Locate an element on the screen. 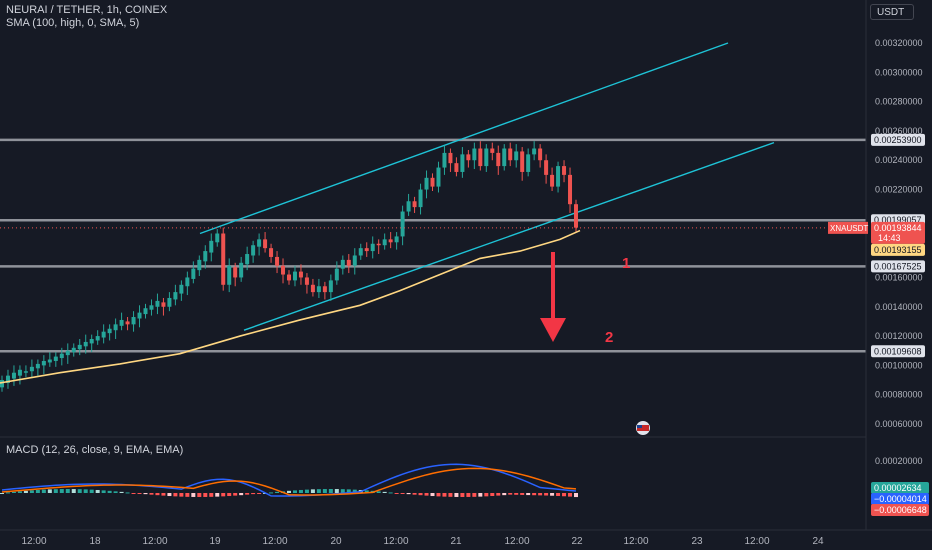  price-tick-label: 0.00080000 is located at coordinates (899, 395).